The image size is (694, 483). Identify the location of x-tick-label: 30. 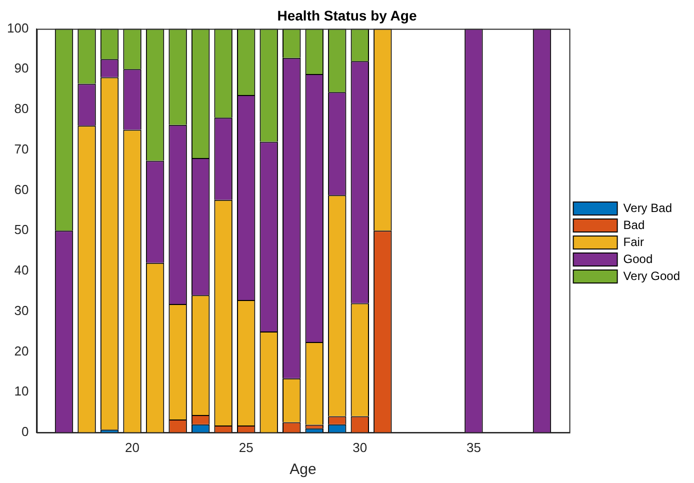
(360, 447).